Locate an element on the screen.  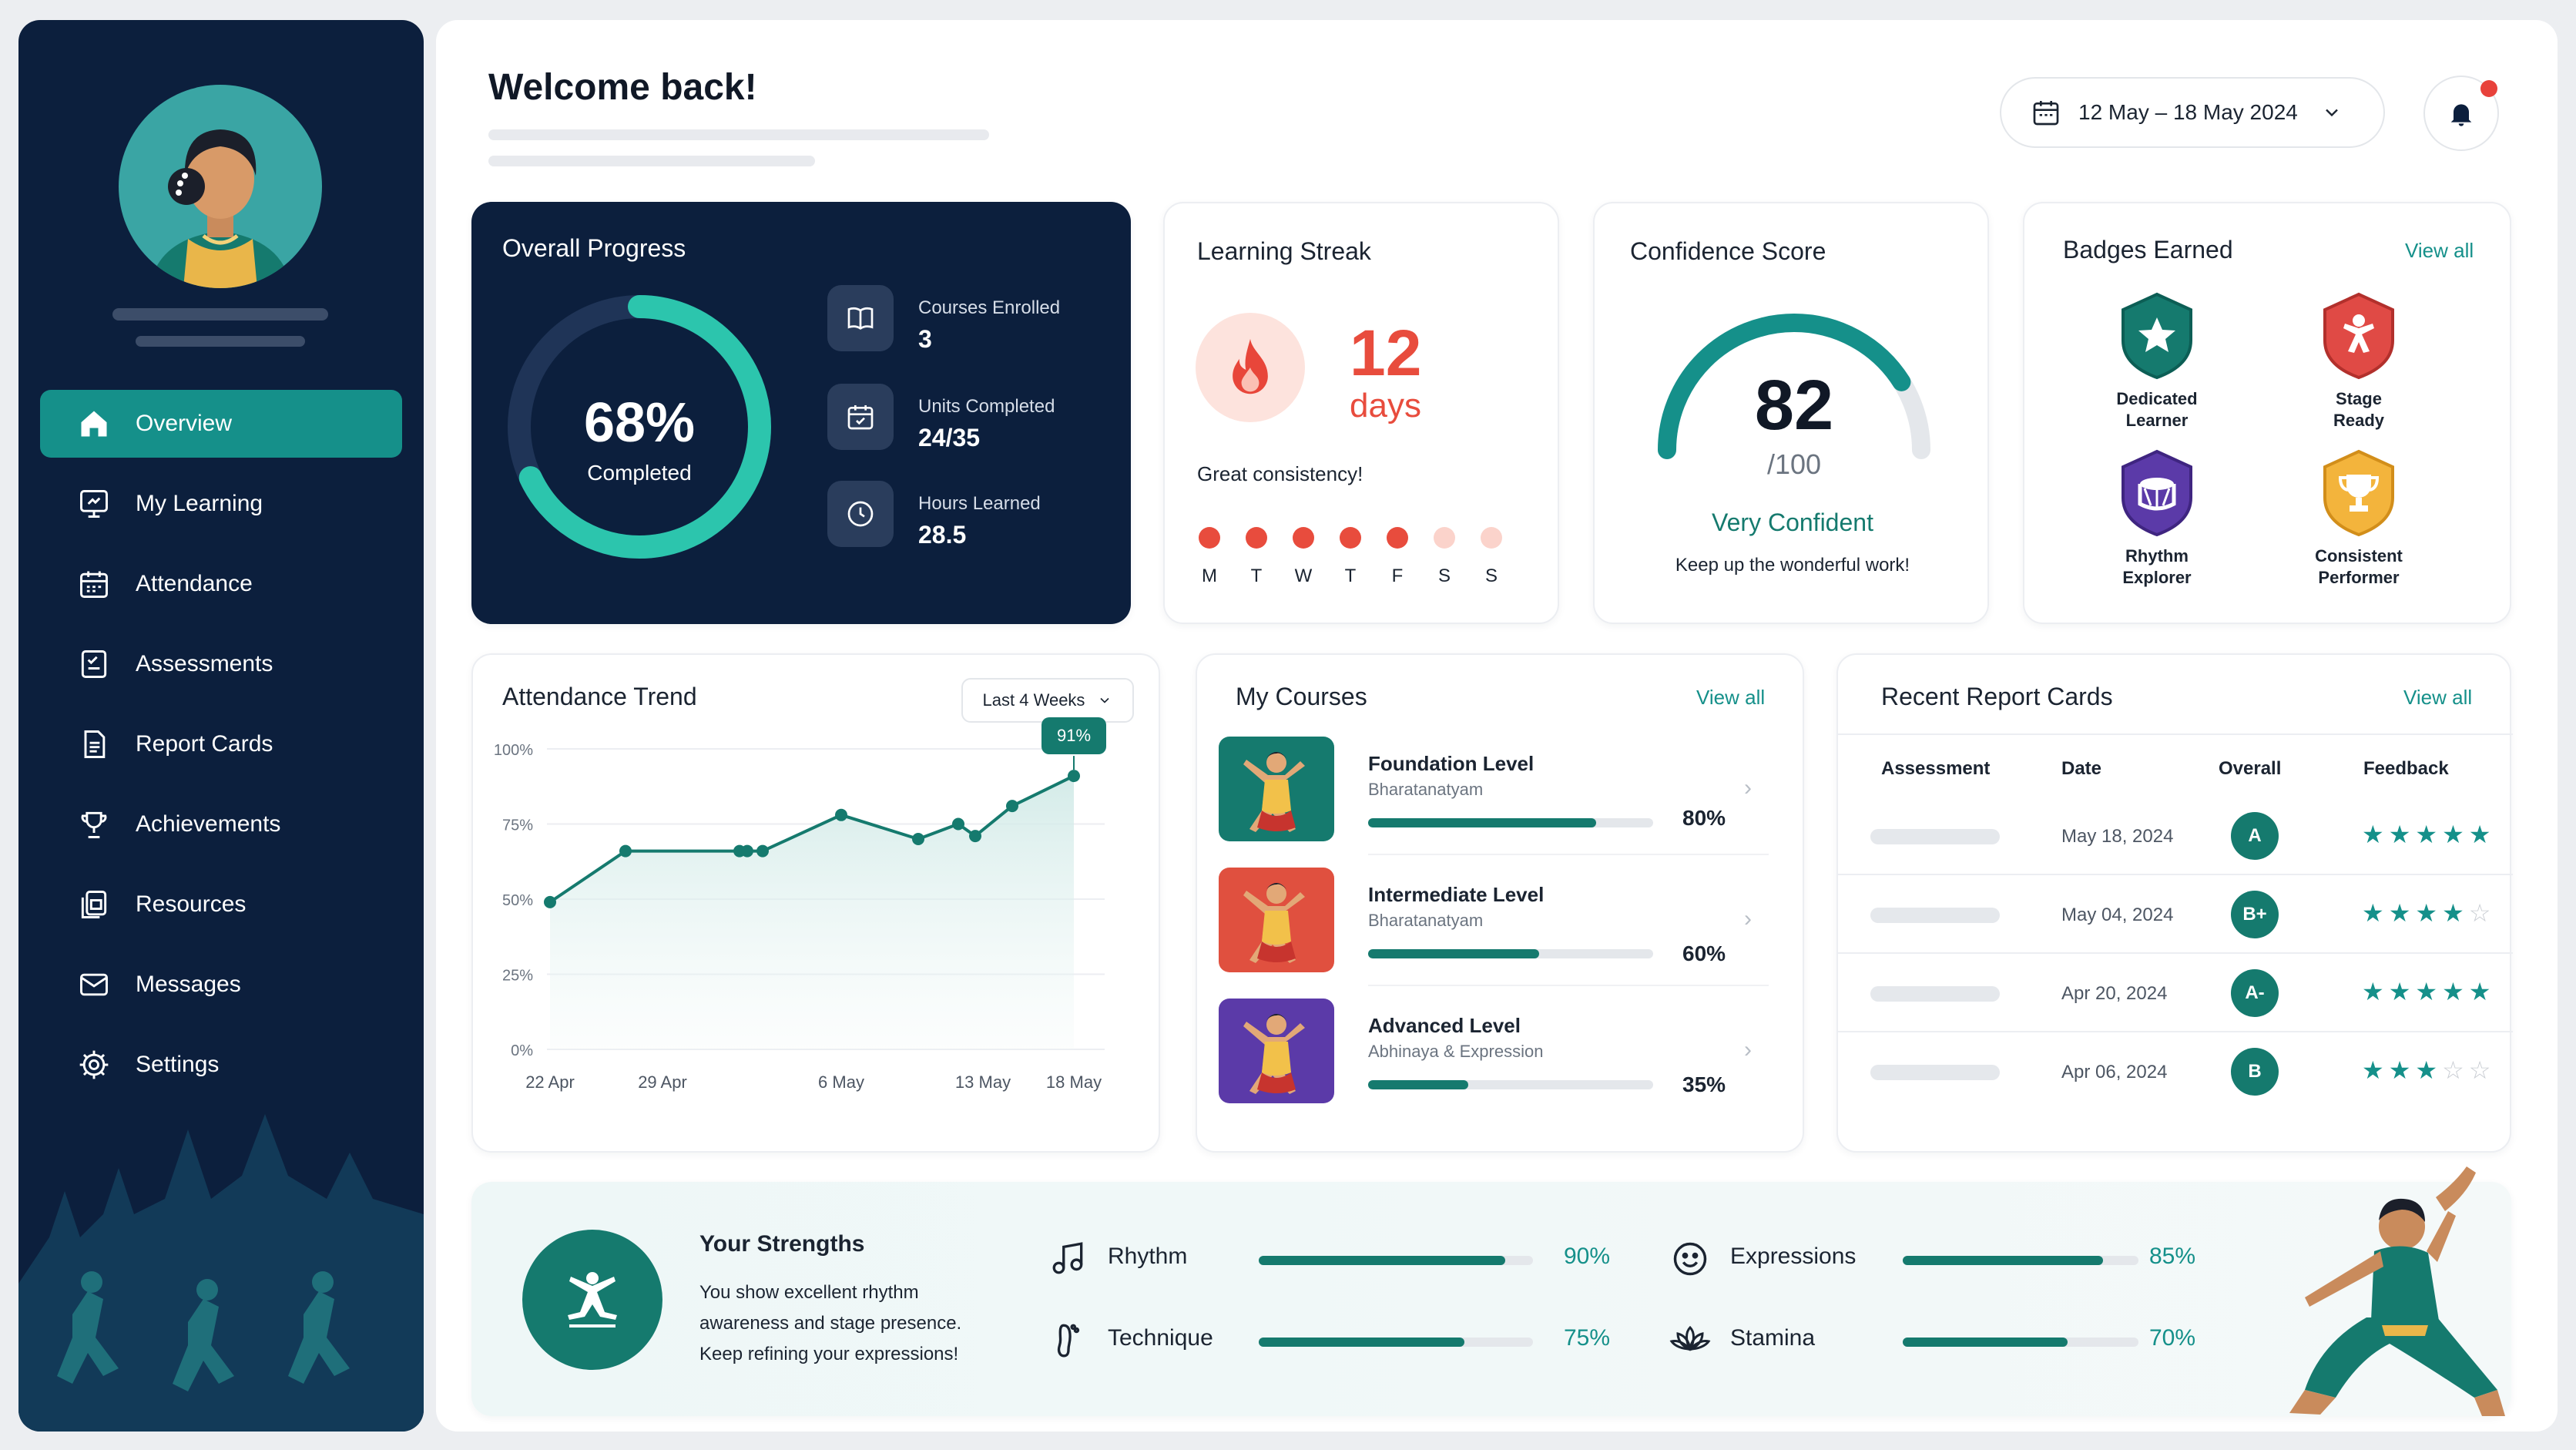
badge-rhythm-explorer-icon is located at coordinates (2156, 493).